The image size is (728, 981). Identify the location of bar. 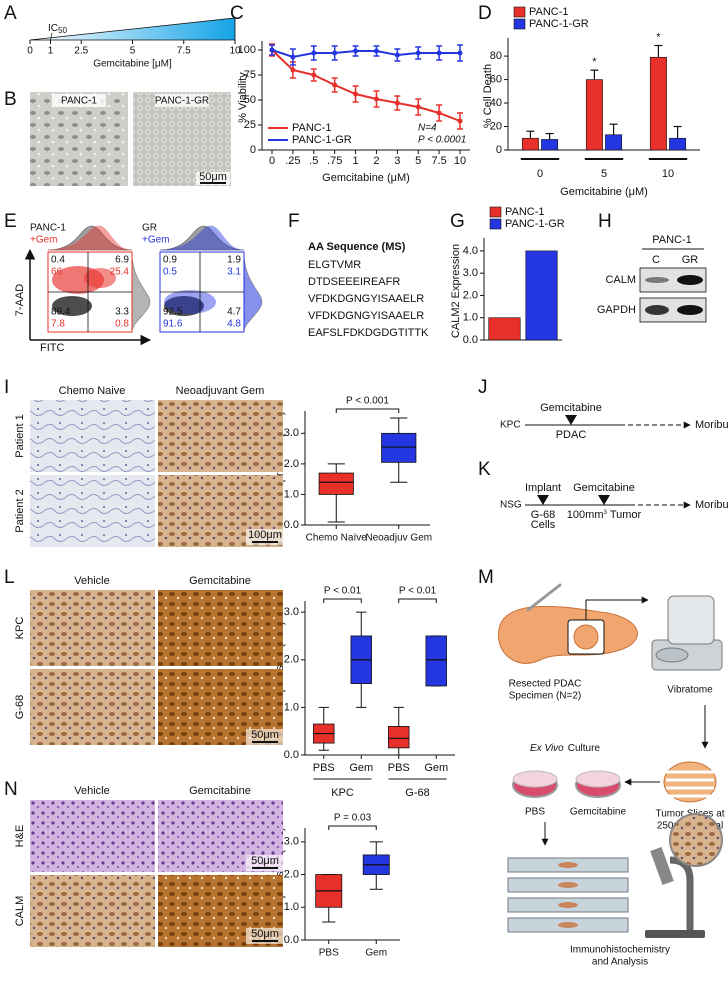
(541, 295).